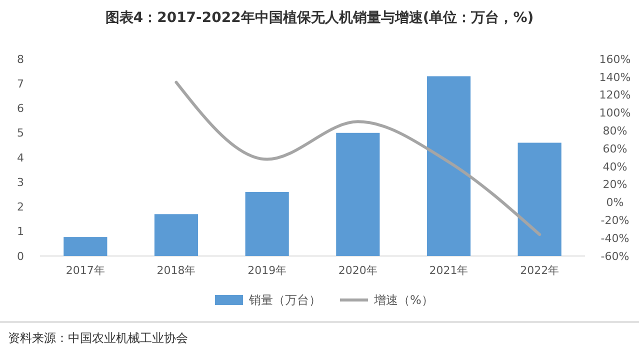  What do you see at coordinates (615, 77) in the screenshot?
I see `y2-tick-label: 140%` at bounding box center [615, 77].